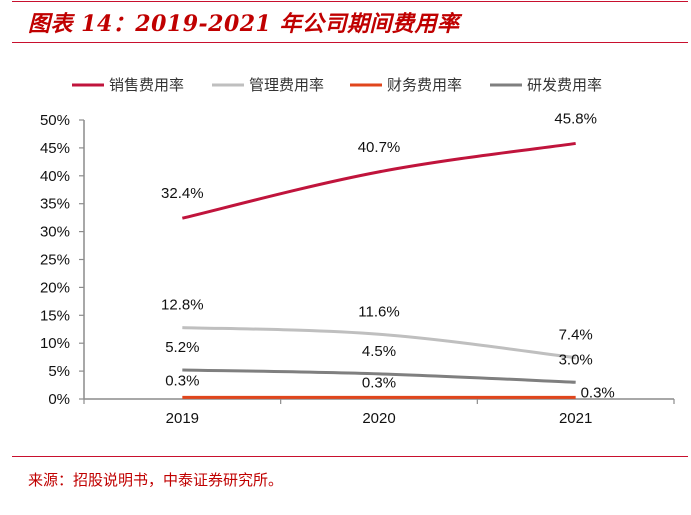  Describe the element at coordinates (55, 176) in the screenshot. I see `y-tick-label: 40%` at that location.